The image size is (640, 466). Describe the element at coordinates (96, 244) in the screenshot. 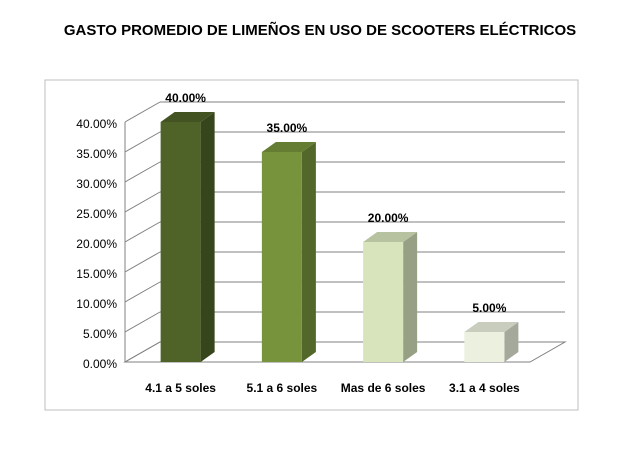

I see `y-tick-label: 20.00%` at that location.